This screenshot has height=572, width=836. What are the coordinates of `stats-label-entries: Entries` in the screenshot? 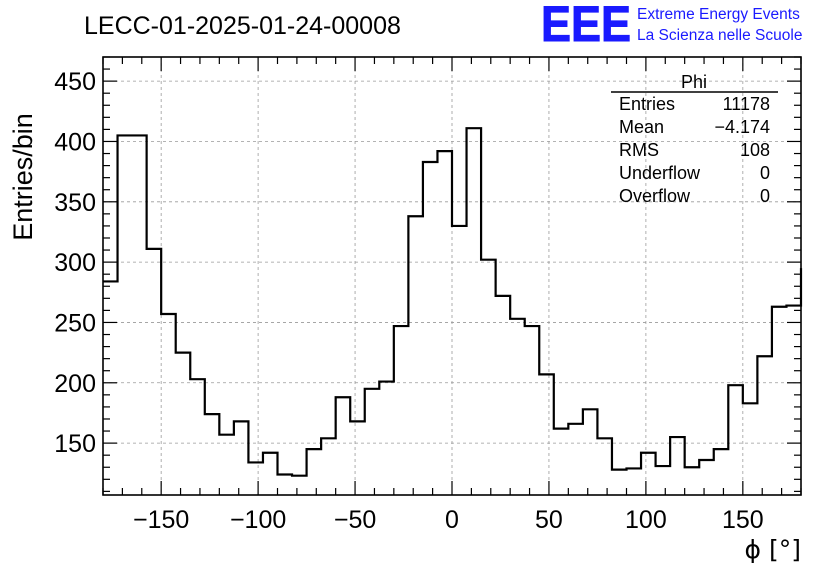 It's located at (647, 104).